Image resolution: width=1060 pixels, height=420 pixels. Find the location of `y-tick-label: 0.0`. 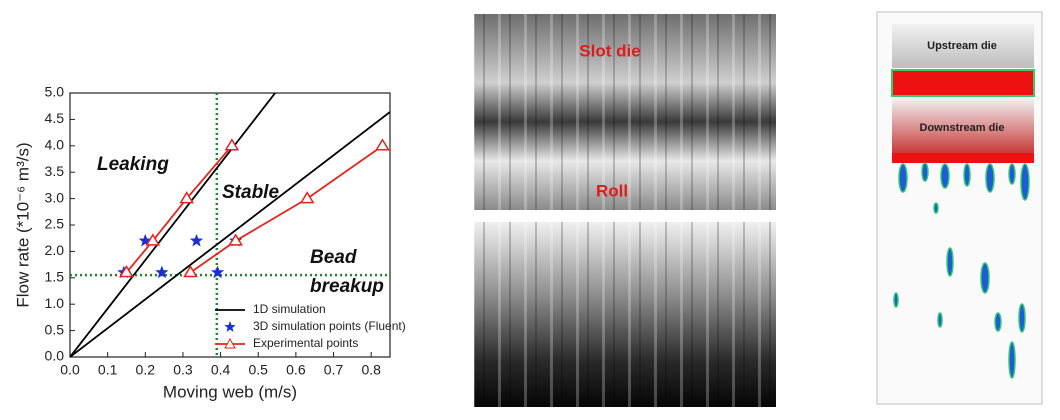

y-tick-label: 0.0 is located at coordinates (55, 356).